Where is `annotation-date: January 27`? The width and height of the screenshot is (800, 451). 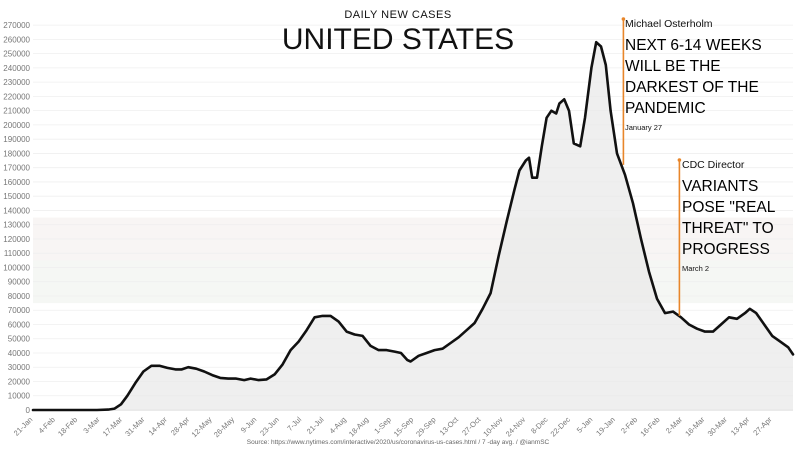 annotation-date: January 27 is located at coordinates (643, 127).